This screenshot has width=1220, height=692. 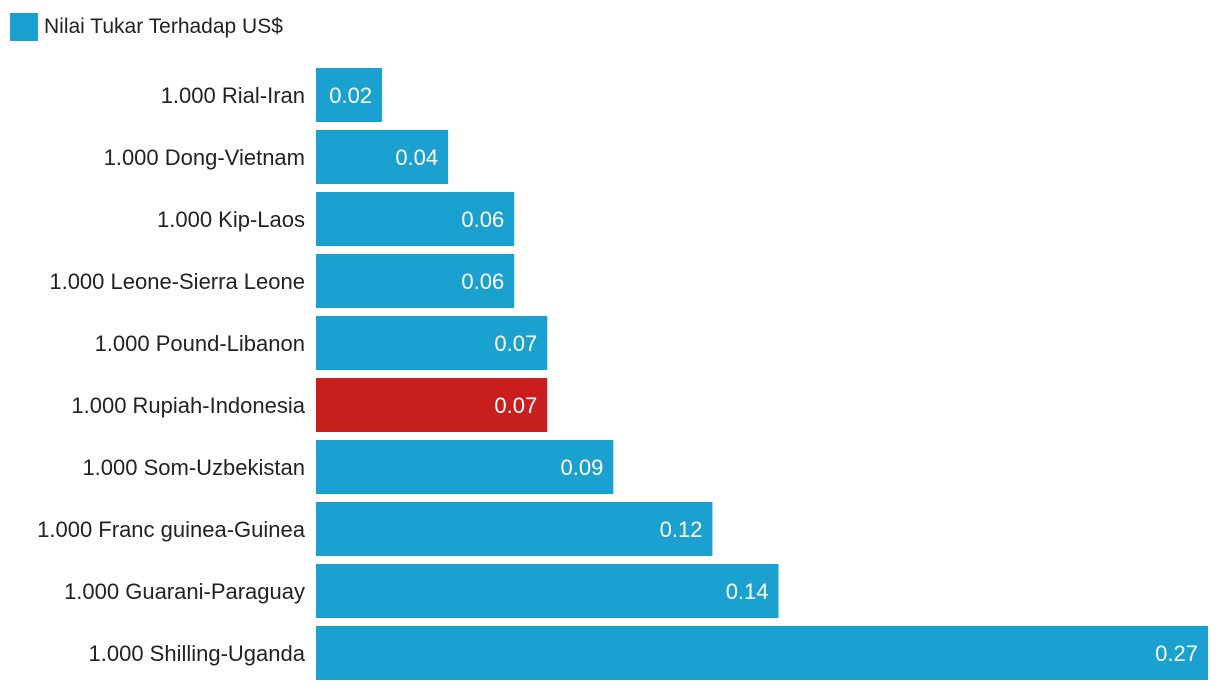 What do you see at coordinates (163, 26) in the screenshot?
I see `legend-label: Nilai Tukar Terhadap US$` at bounding box center [163, 26].